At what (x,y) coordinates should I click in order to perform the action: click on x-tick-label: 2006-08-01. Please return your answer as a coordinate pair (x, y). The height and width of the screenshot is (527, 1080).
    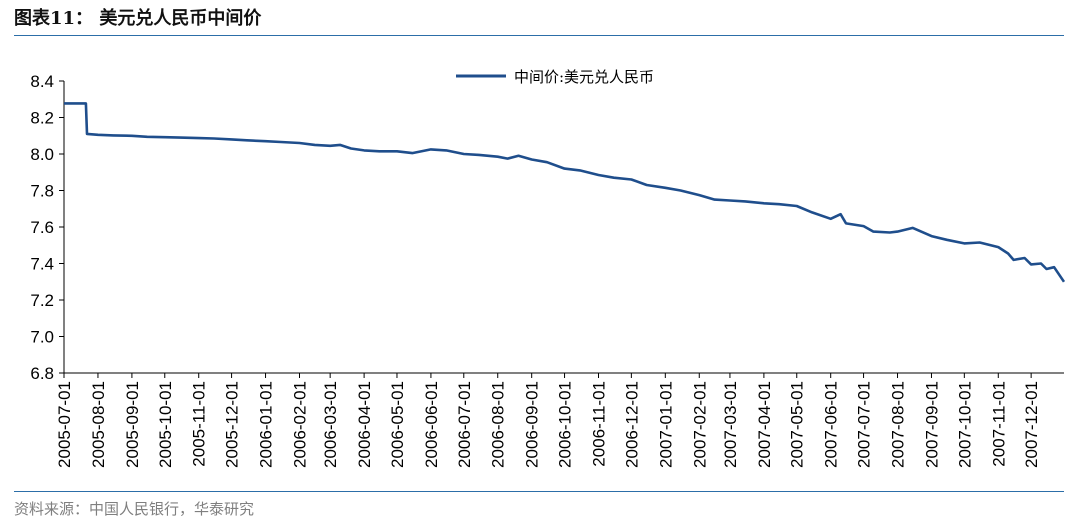
    Looking at the image, I should click on (498, 424).